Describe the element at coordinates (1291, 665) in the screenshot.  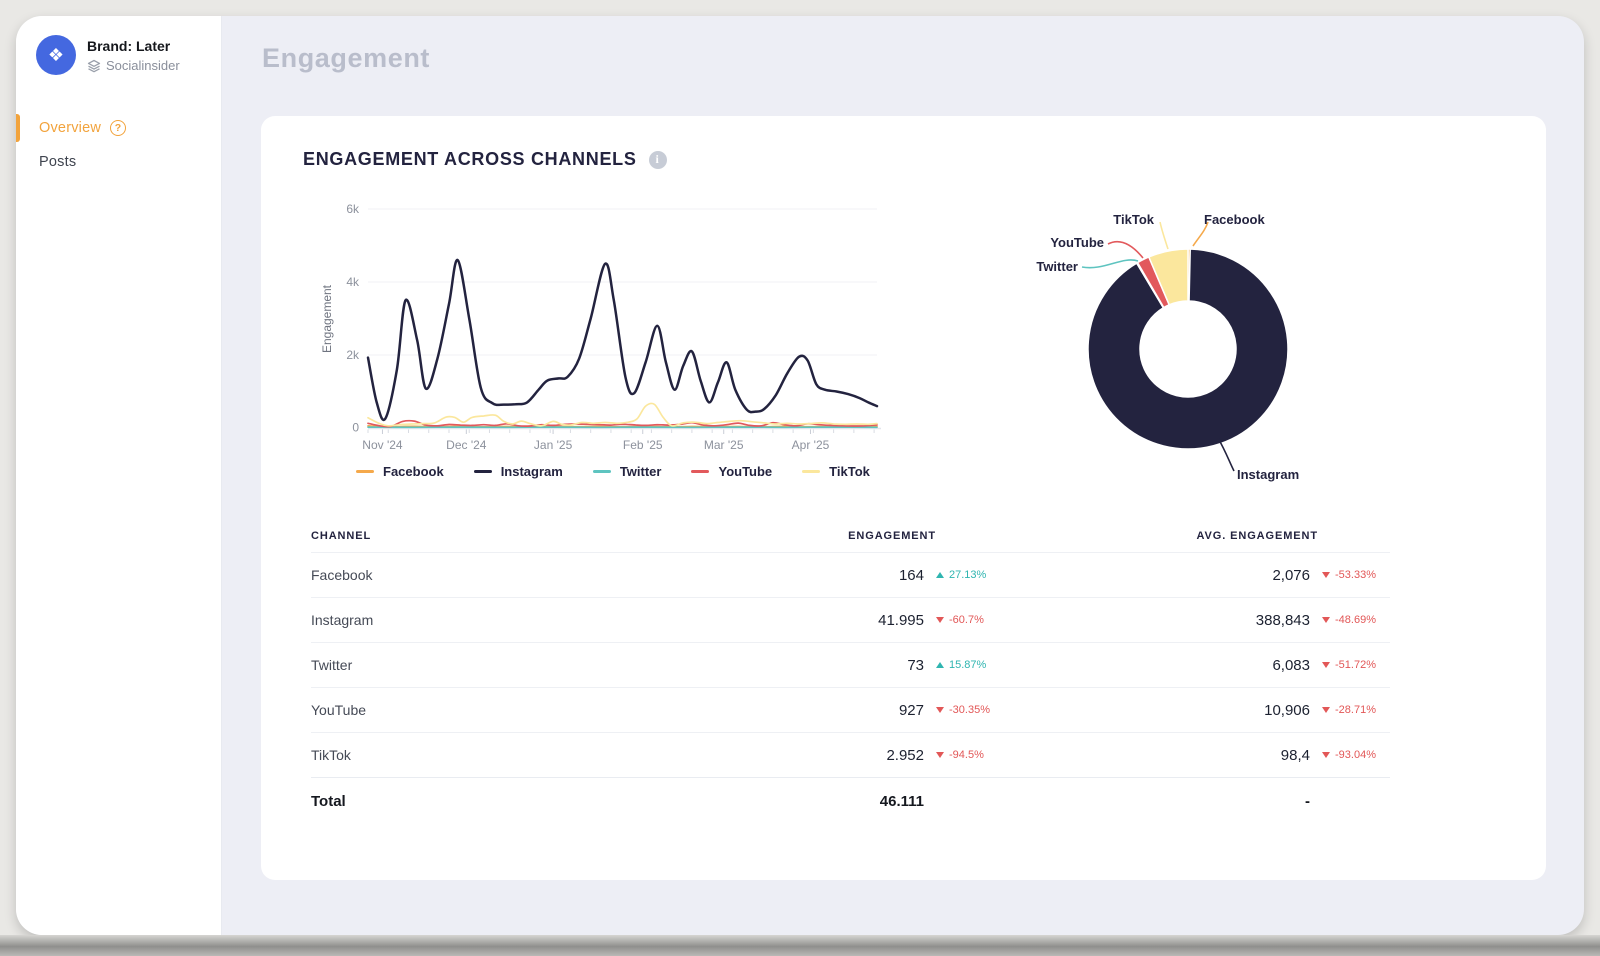
I see `avg-engagement-value: 6,083` at that location.